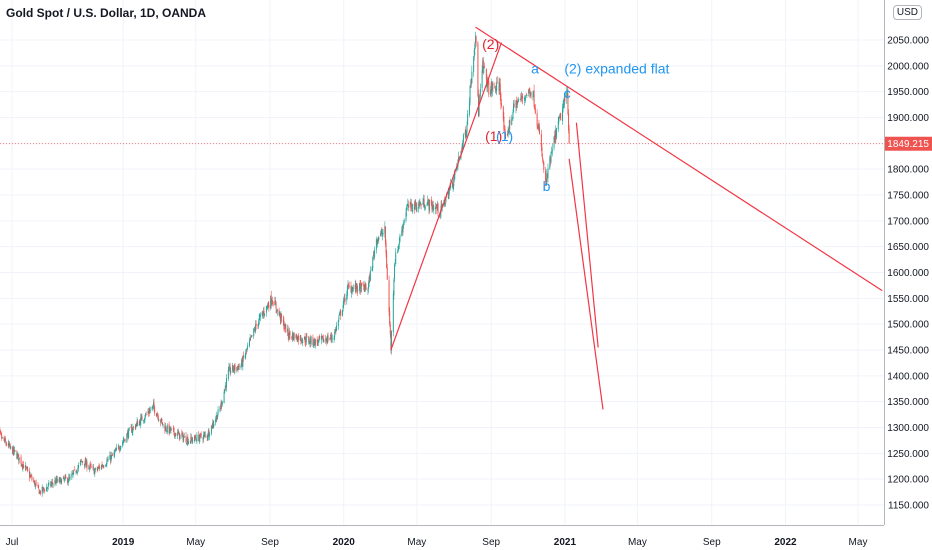  I want to click on x-tick-label: May, so click(637, 542).